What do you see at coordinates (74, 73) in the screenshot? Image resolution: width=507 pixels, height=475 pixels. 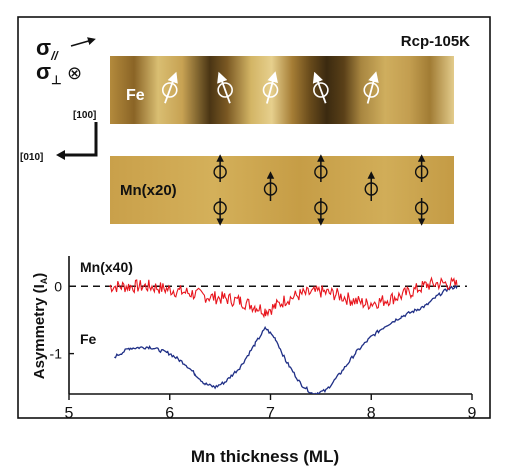 I see `perp-marker-icon: ⊗` at bounding box center [74, 73].